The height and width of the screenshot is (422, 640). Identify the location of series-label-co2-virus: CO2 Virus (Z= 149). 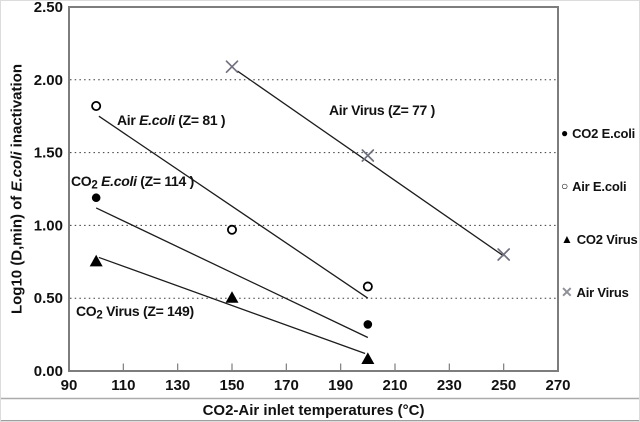
(135, 312).